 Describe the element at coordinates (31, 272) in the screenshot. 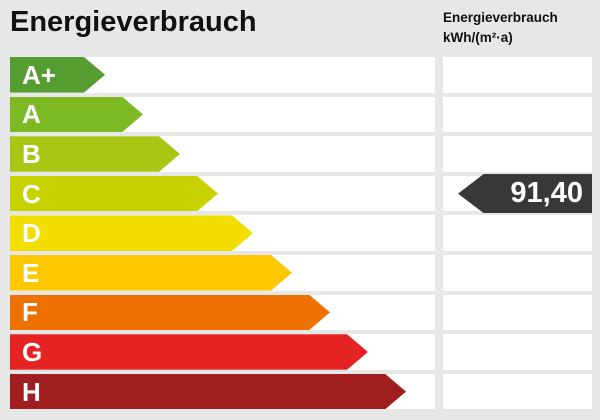

I see `scale-letter: E` at that location.